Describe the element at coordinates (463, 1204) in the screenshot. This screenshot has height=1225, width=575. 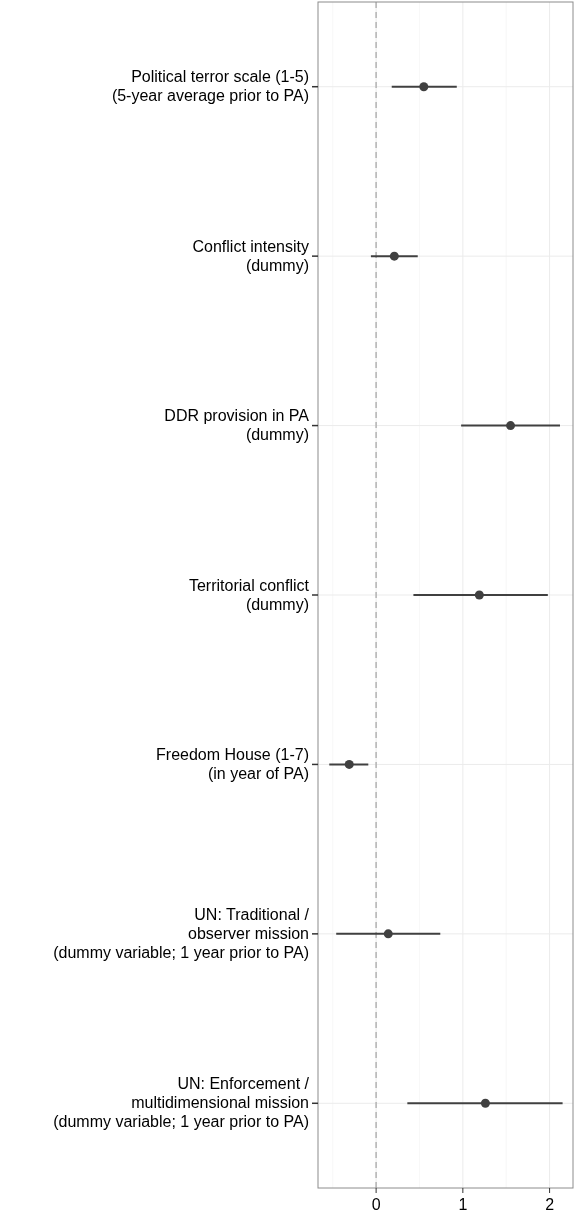
I see `x-tick-label: 1` at that location.